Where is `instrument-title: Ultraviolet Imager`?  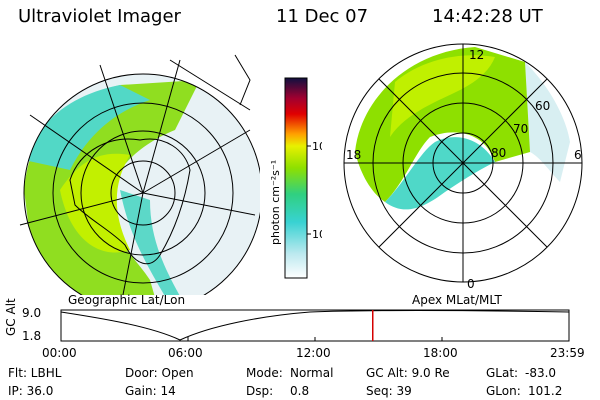 instrument-title: Ultraviolet Imager is located at coordinates (99, 16).